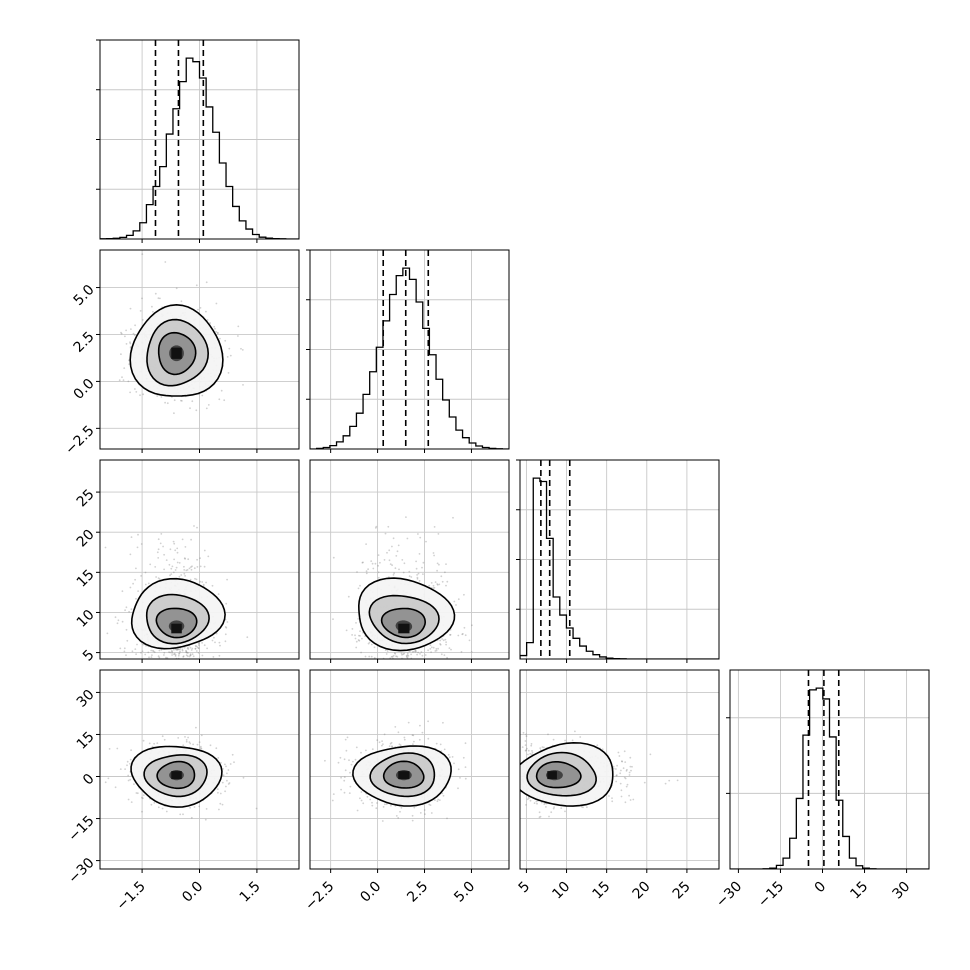 The width and height of the screenshot is (970, 970). I want to click on y-tick-label: 25, so click(86, 498).